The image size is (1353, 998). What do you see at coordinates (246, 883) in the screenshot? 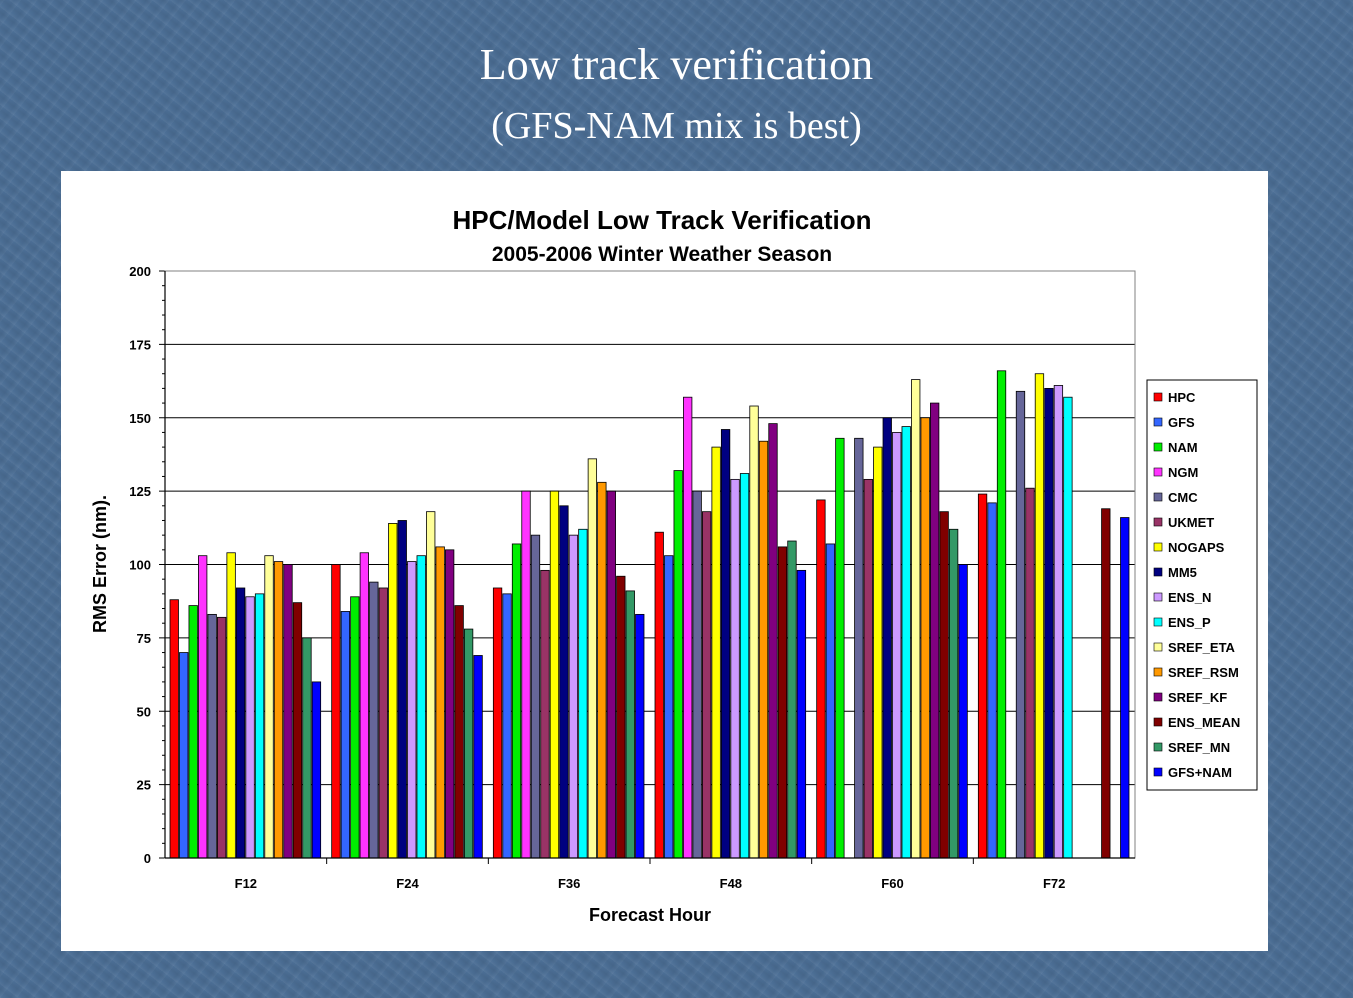
I see `x-tick-label: F12` at bounding box center [246, 883].